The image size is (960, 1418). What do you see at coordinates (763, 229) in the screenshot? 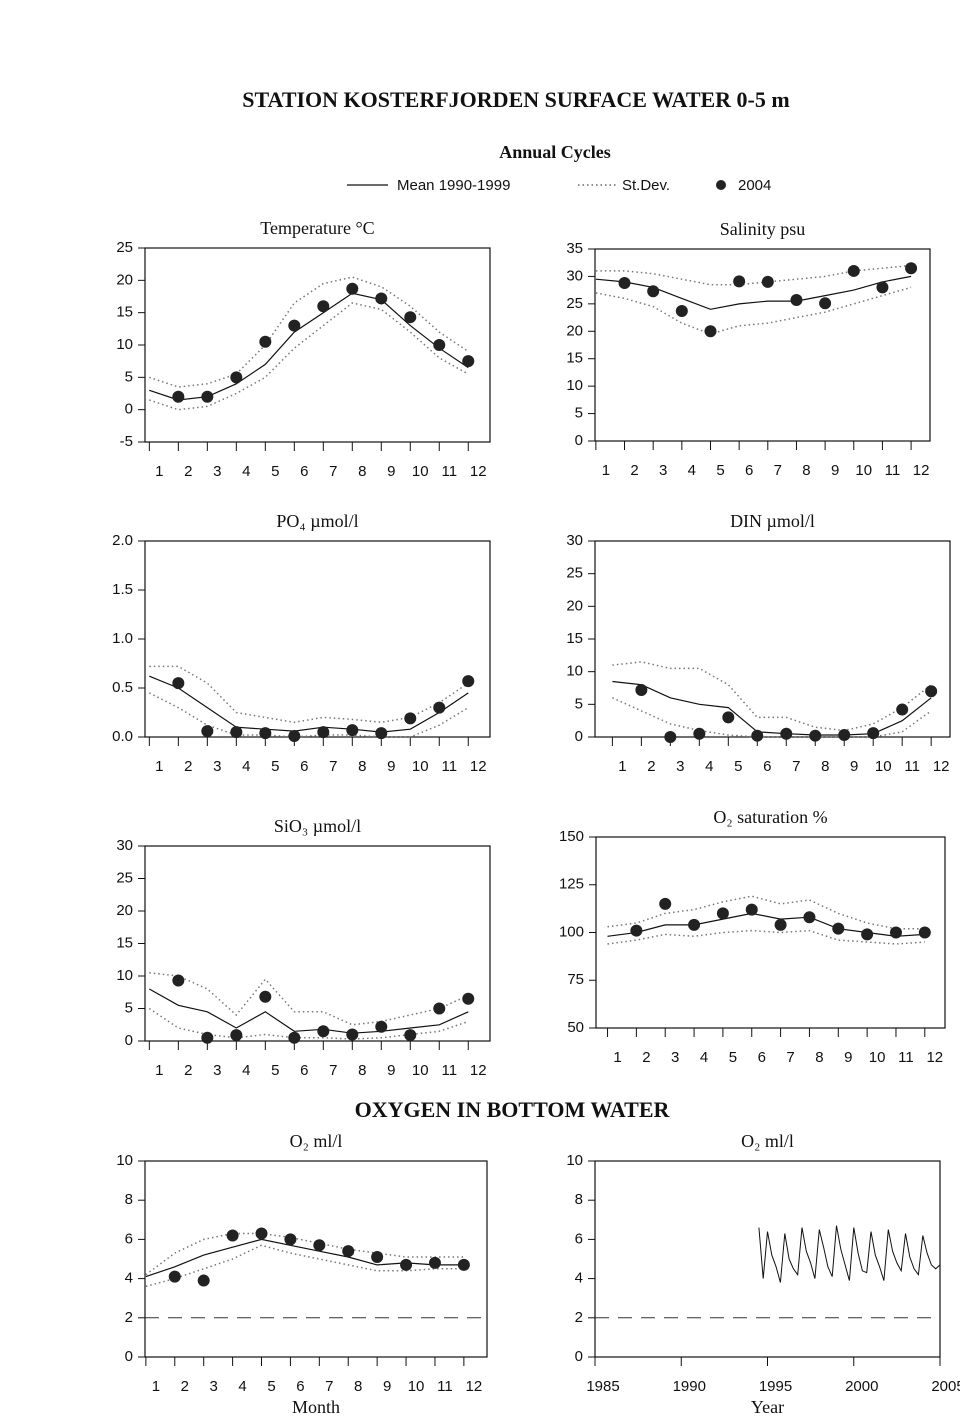
I see `chart-title: Salinity psu` at bounding box center [763, 229].